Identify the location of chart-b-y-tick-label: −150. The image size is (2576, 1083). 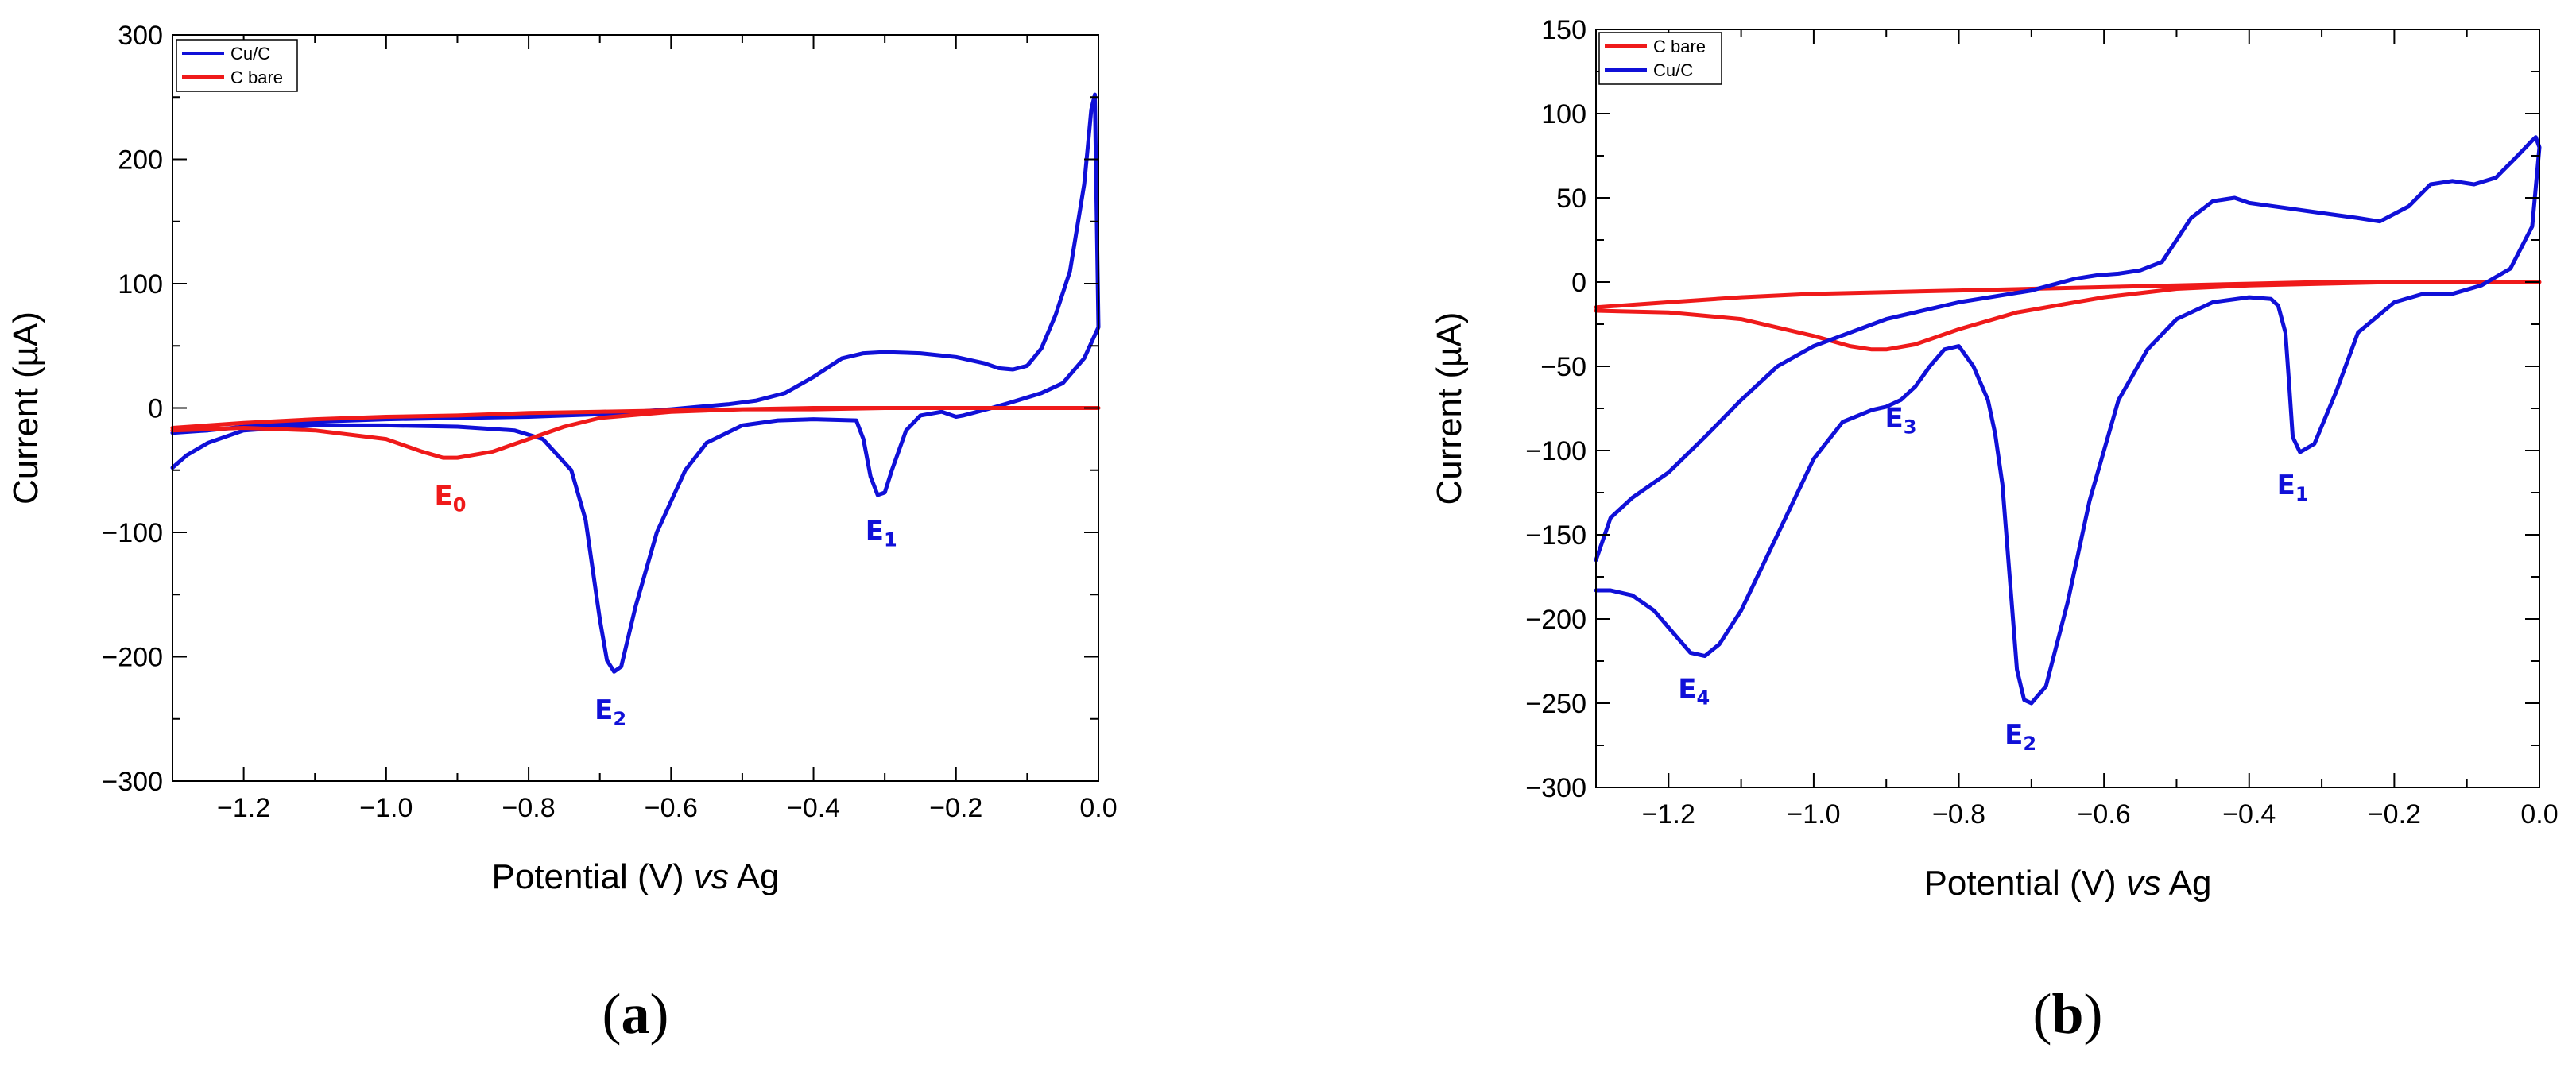
(1555, 535).